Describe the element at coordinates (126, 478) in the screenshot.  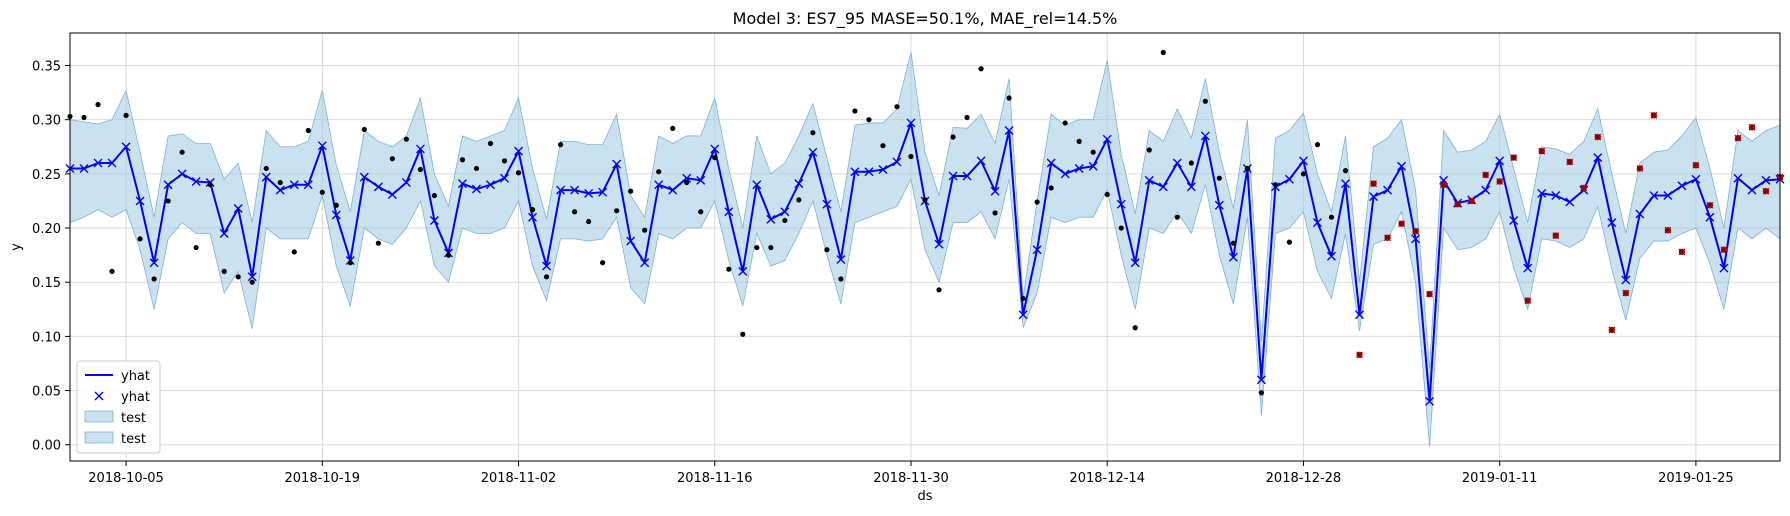
I see `x-tick-label: 2018-10-05` at that location.